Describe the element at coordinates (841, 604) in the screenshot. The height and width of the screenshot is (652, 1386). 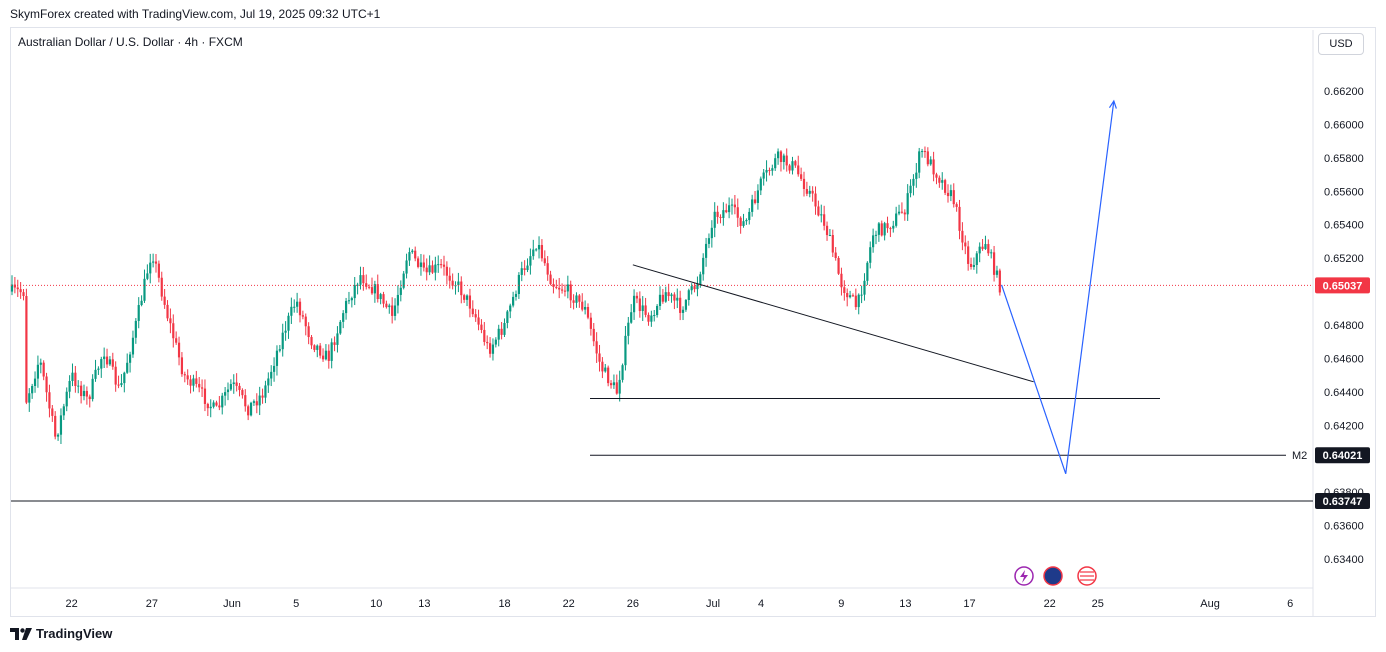
I see `x-tick-label: 9` at that location.